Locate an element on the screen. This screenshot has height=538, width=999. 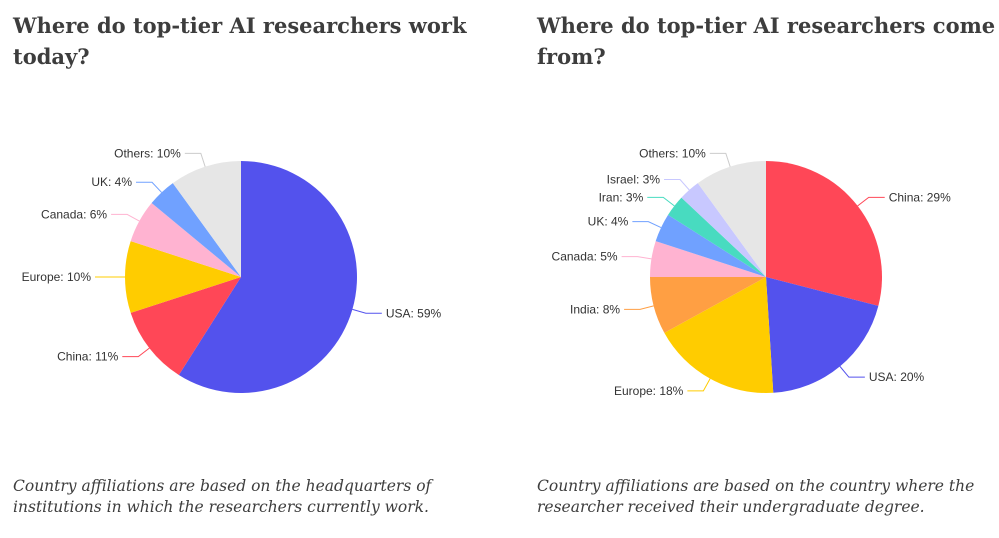
slice-label: Europe: 18% is located at coordinates (649, 391).